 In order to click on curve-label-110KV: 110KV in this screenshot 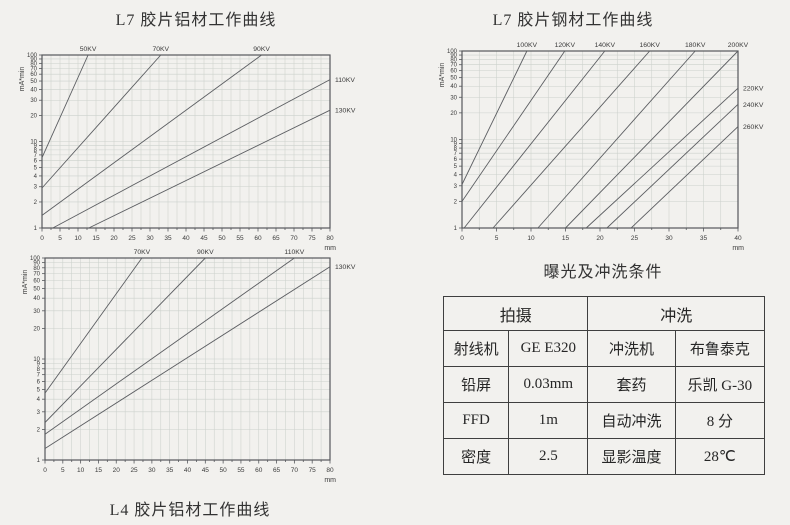, I will do `click(345, 80)`.